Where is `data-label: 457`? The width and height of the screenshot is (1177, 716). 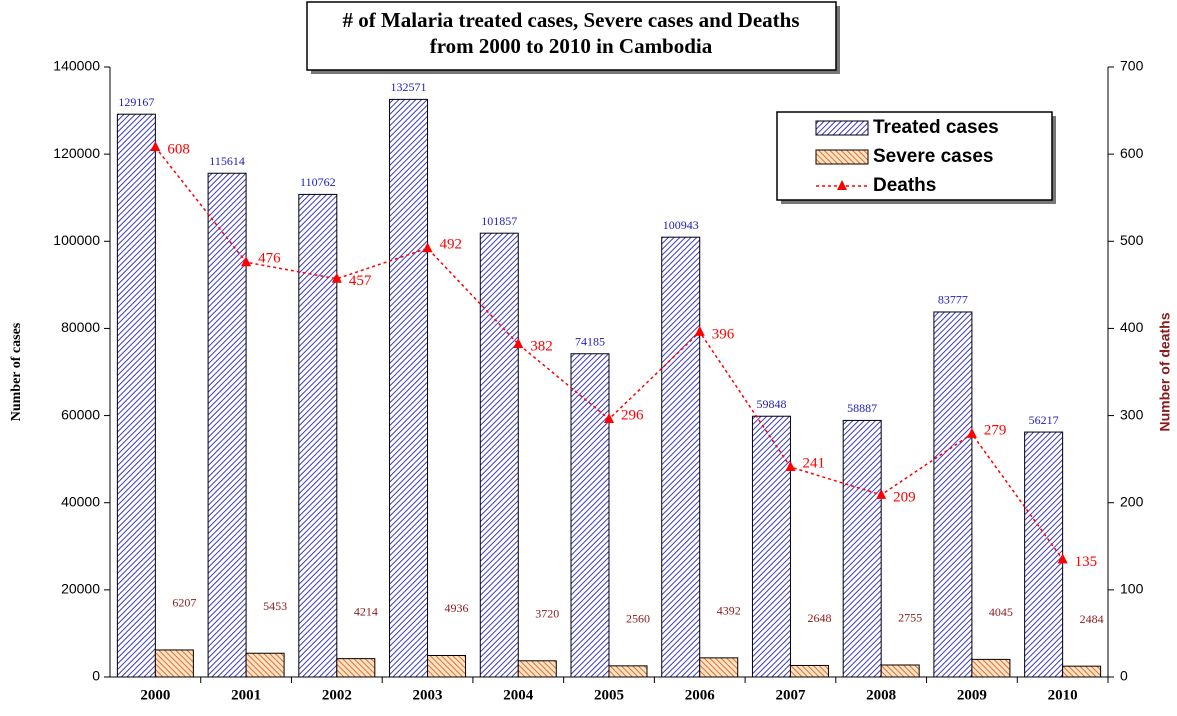 data-label: 457 is located at coordinates (360, 281).